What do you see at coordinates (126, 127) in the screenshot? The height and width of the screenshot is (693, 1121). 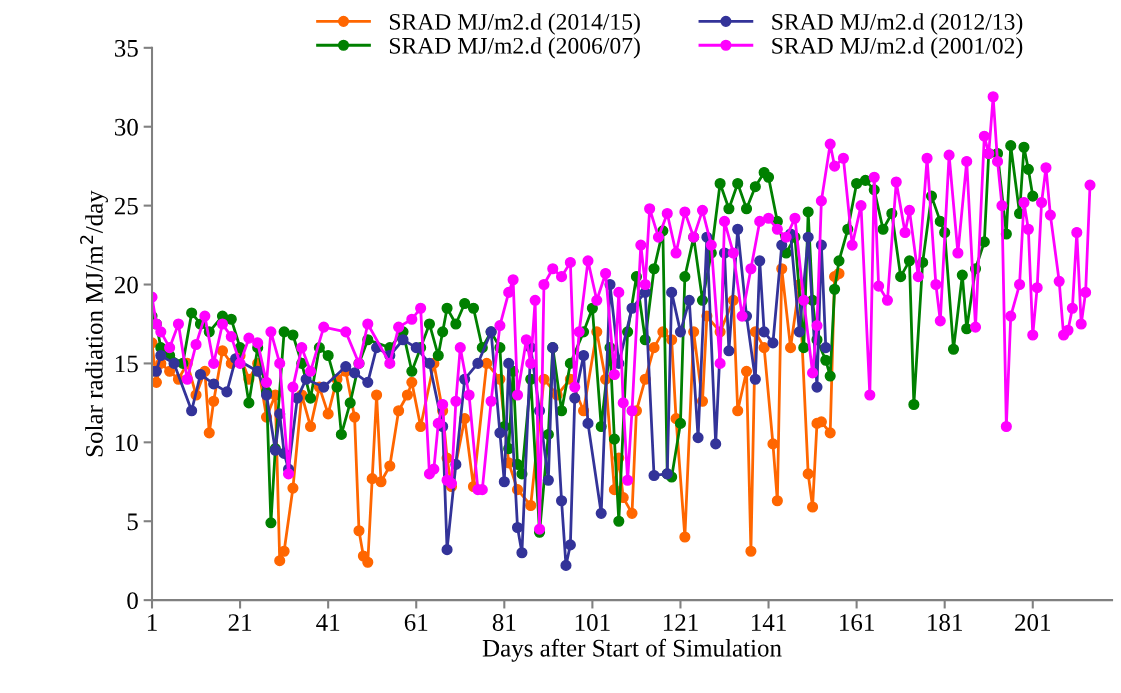 I see `y-tick-label: 30` at bounding box center [126, 127].